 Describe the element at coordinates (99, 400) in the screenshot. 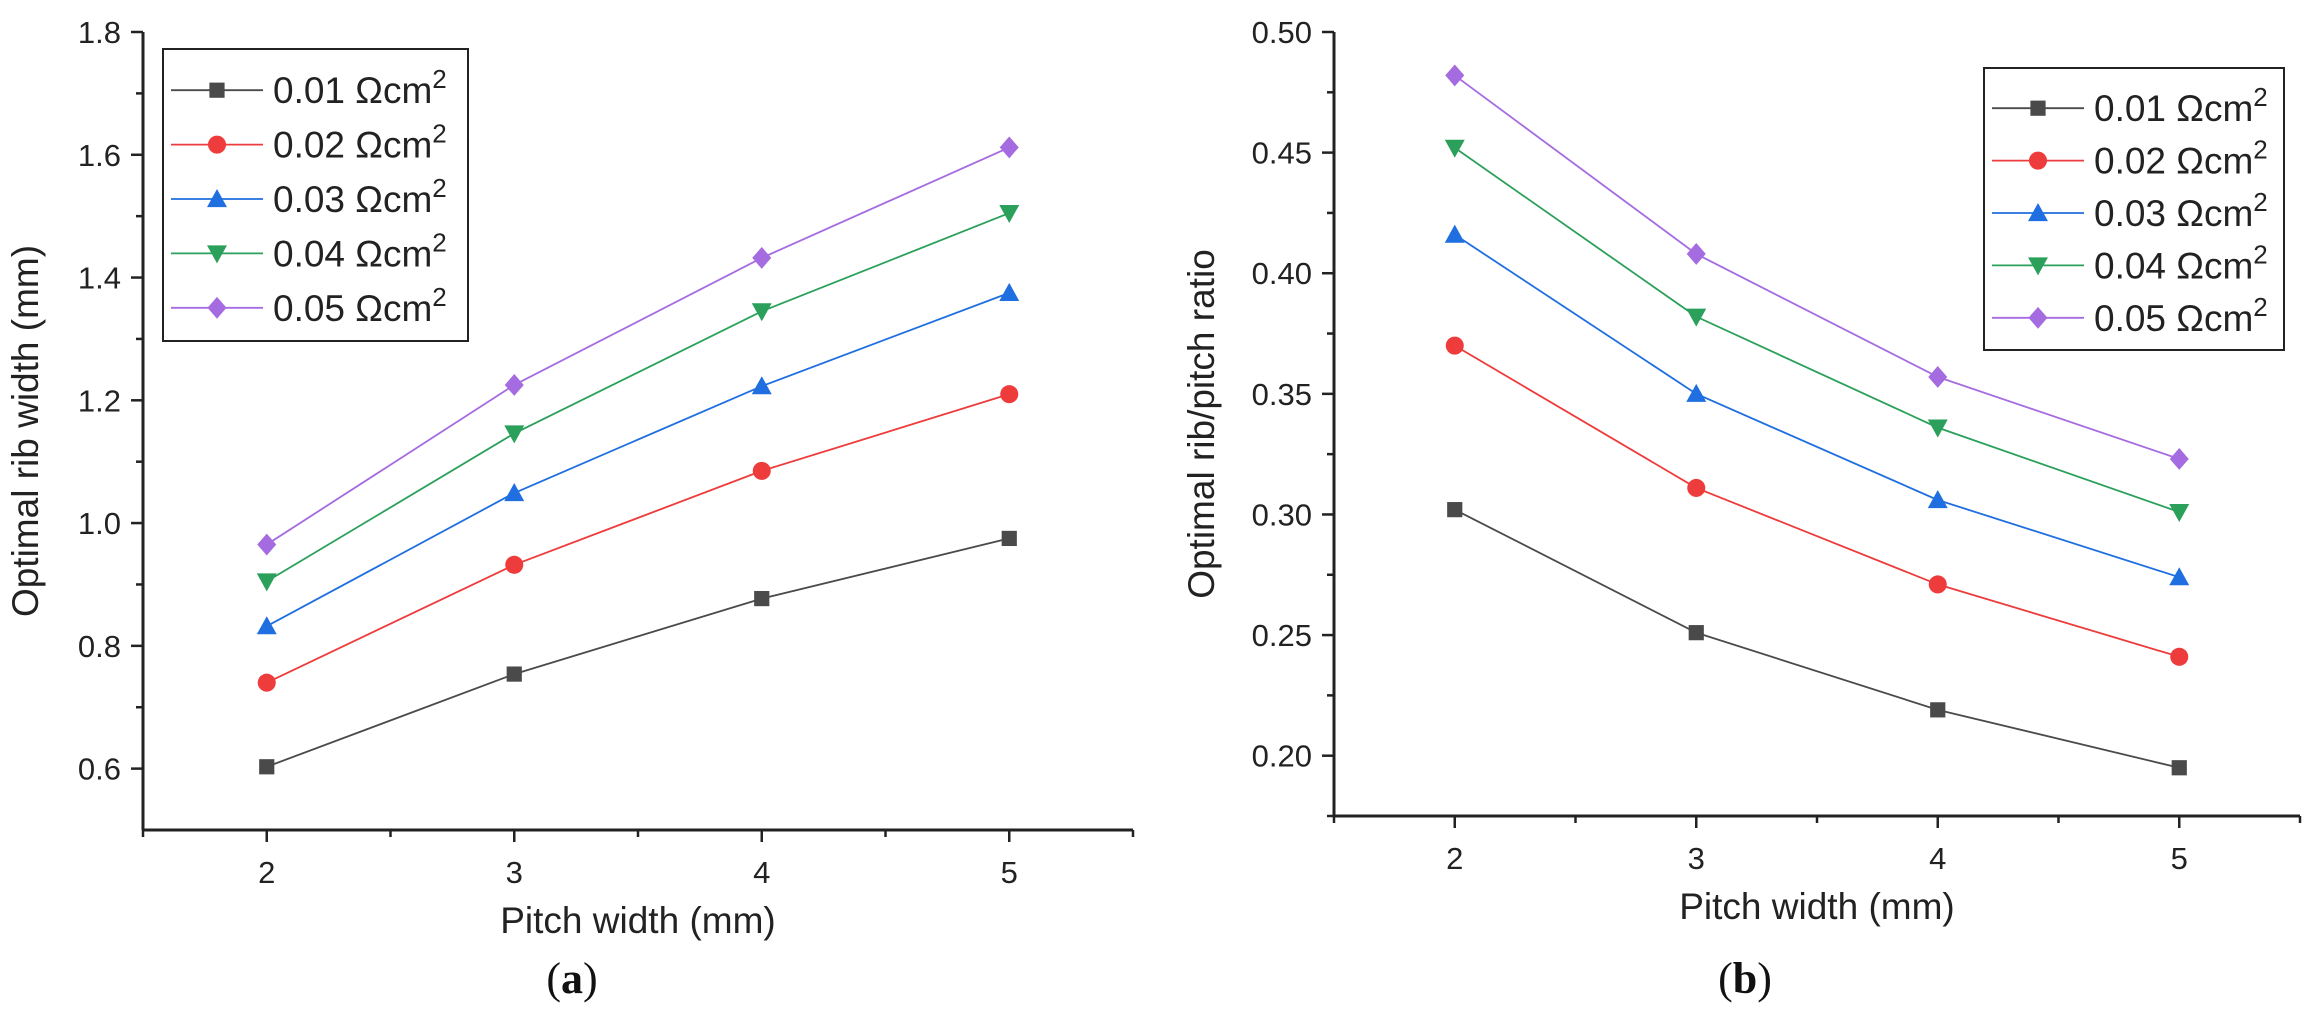

I see `y-tick-label-a: 1.2` at that location.